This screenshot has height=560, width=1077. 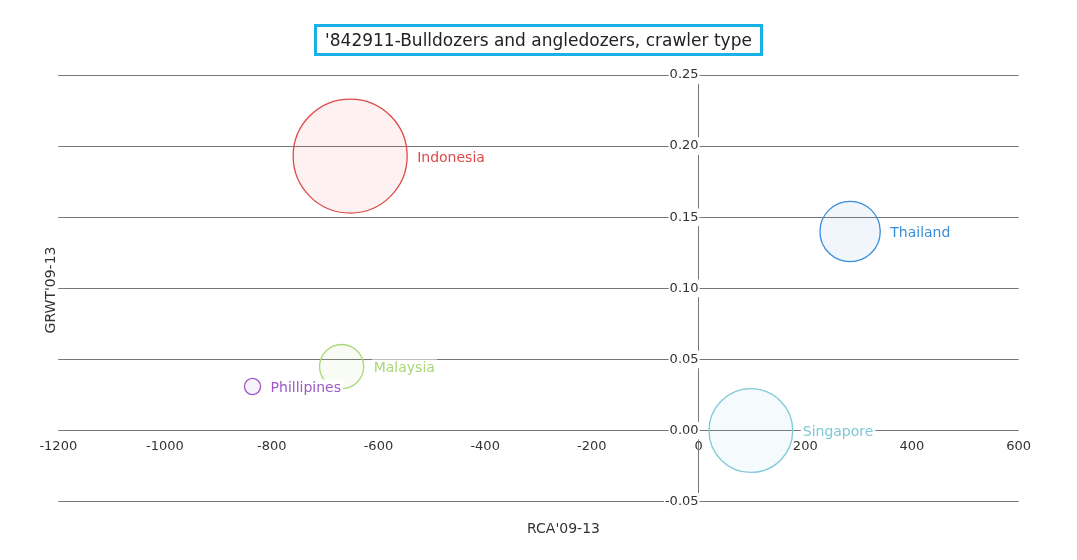 What do you see at coordinates (684, 429) in the screenshot?
I see `y-tick-label: 0.00` at bounding box center [684, 429].